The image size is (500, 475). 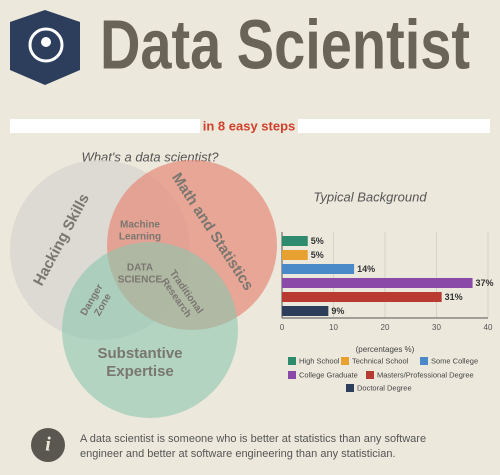 What do you see at coordinates (394, 126) in the screenshot?
I see `rule-right` at bounding box center [394, 126].